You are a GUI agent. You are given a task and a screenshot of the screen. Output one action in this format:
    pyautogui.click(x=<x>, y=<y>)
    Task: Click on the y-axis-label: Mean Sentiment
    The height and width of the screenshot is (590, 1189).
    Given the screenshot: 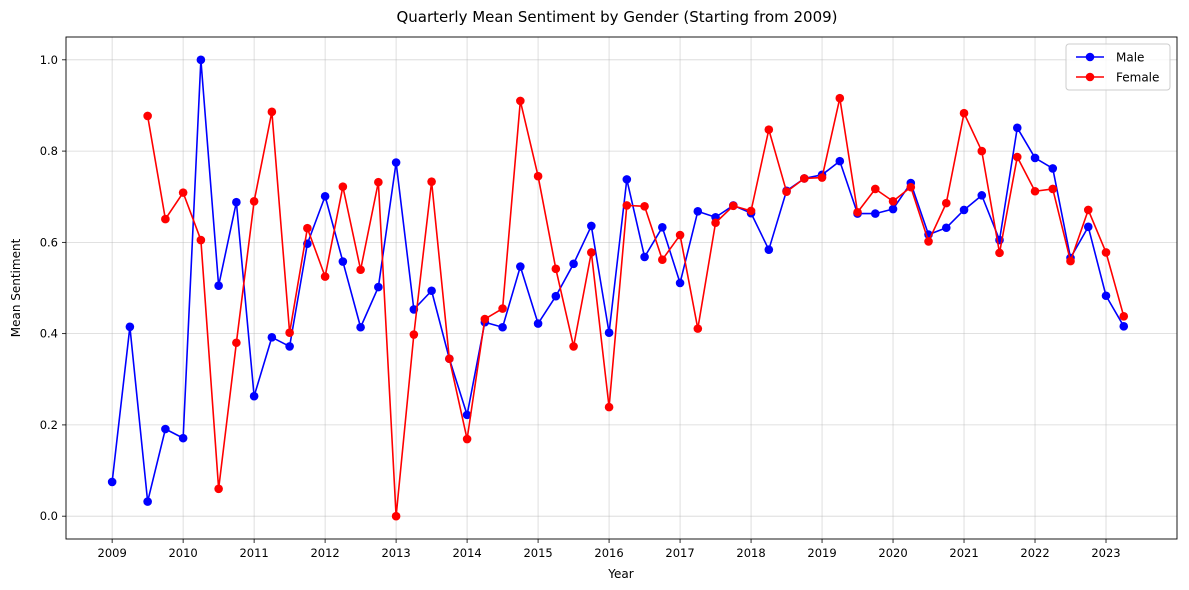 What is the action you would take?
    pyautogui.click(x=16, y=287)
    